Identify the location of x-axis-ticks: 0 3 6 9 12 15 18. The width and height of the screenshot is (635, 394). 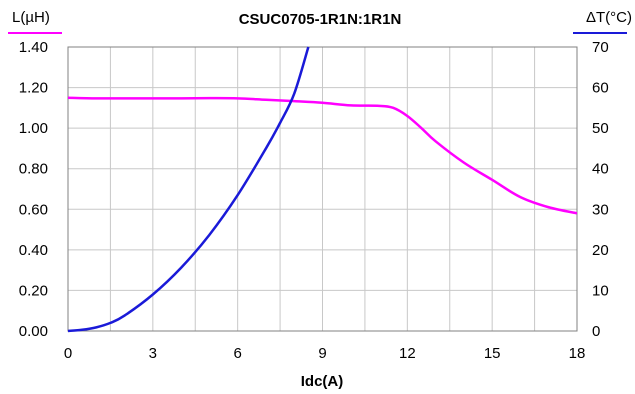
(325, 353).